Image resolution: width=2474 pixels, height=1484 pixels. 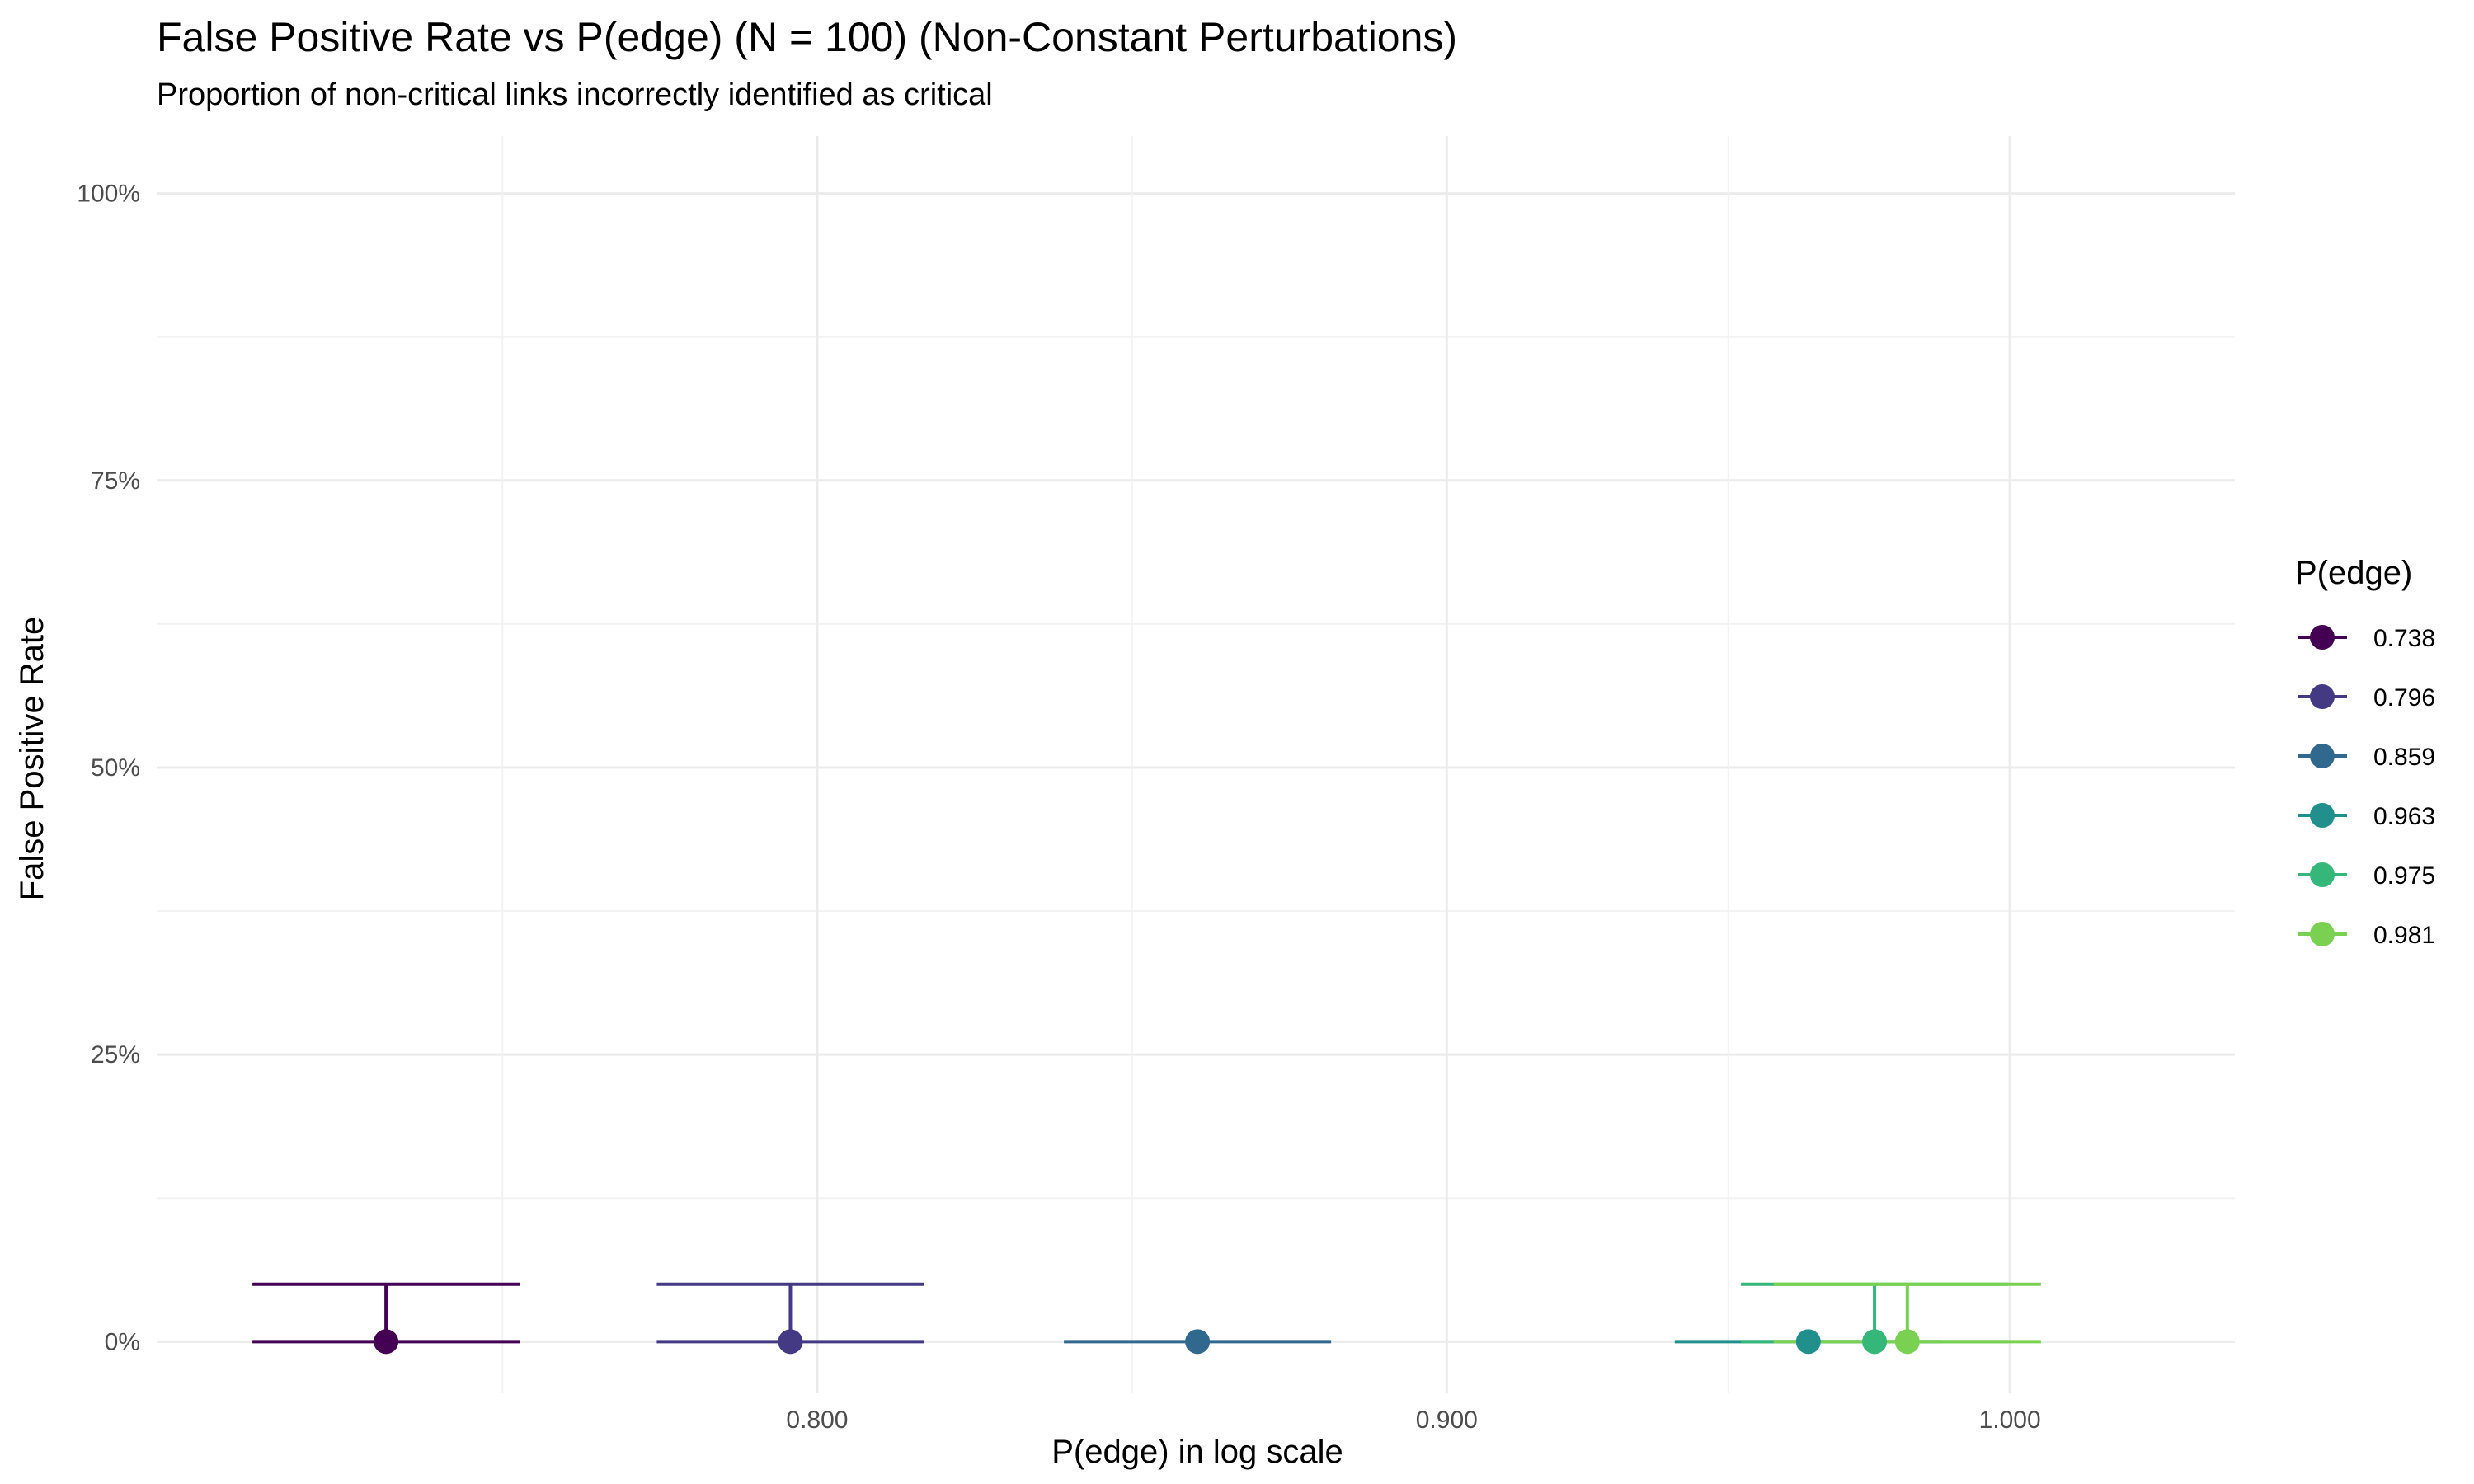 I want to click on y-tick-label: 75%, so click(x=115, y=481).